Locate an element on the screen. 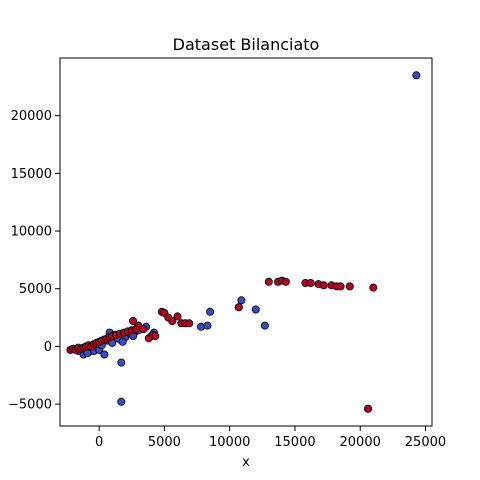  chart-title: Dataset Bilanciato is located at coordinates (246, 44).